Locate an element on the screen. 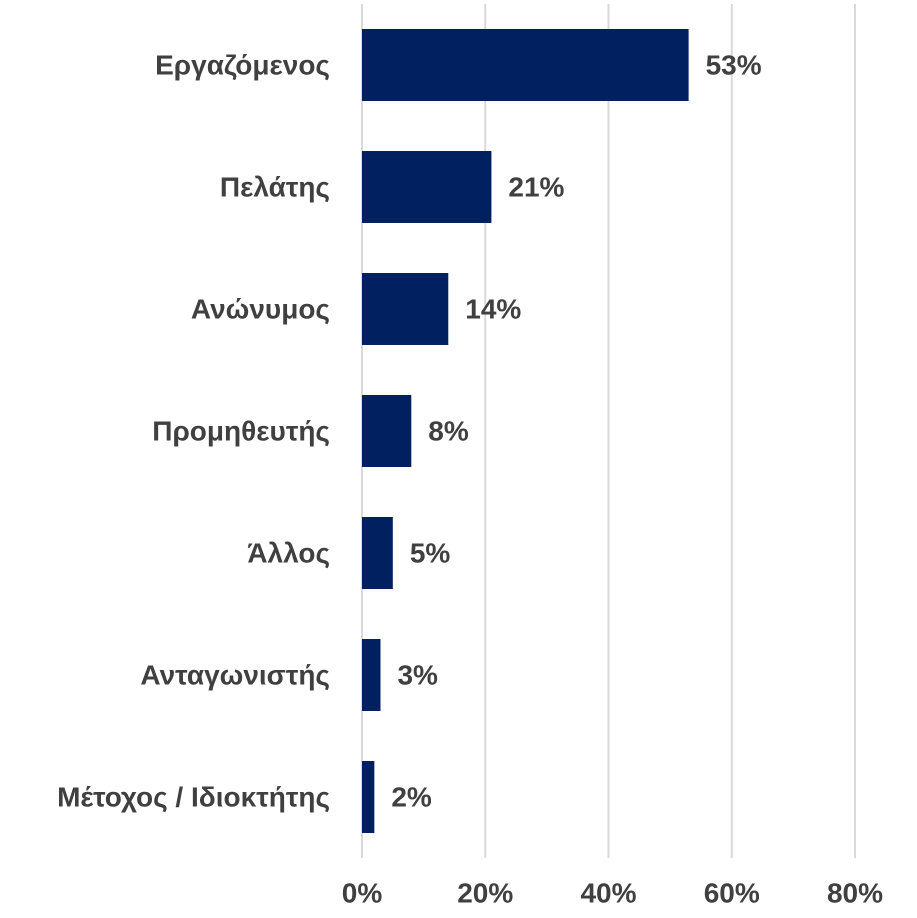  y-tick-label: Προμηθευτής is located at coordinates (241, 430).